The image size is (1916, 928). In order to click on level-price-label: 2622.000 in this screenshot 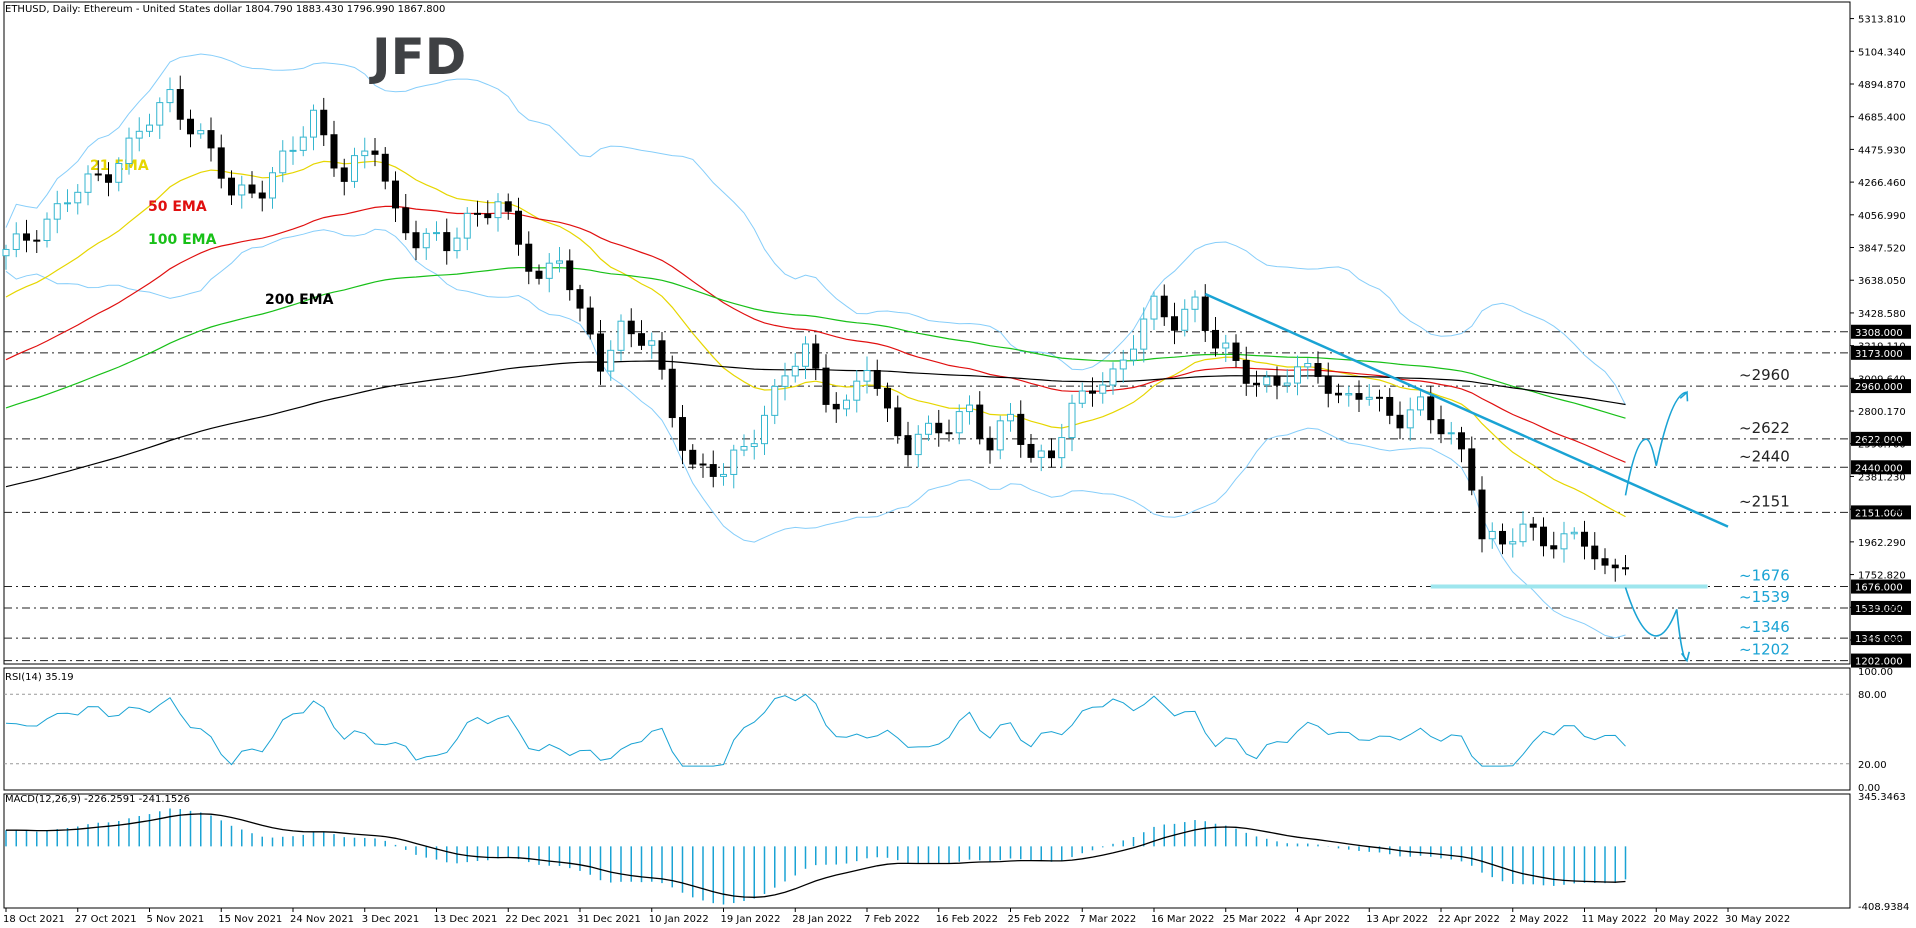, I will do `click(1879, 440)`.